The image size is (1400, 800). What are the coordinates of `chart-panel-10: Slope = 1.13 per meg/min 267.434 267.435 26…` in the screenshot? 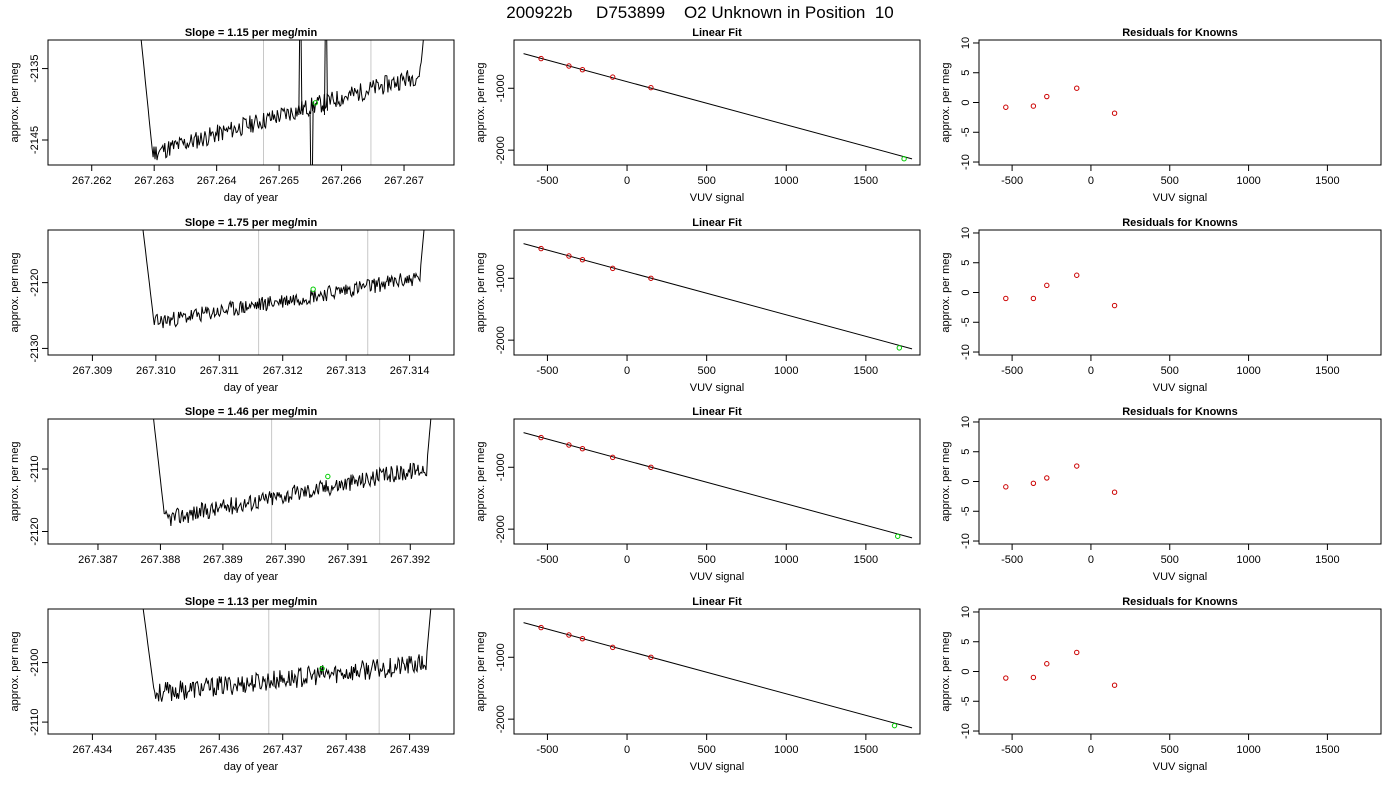 It's located at (232, 684).